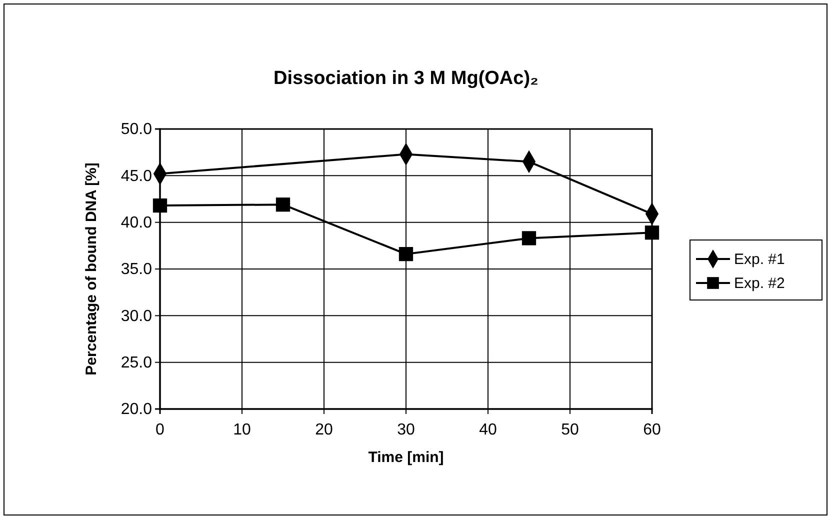  What do you see at coordinates (136, 223) in the screenshot?
I see `y-tick-label: 40.0` at bounding box center [136, 223].